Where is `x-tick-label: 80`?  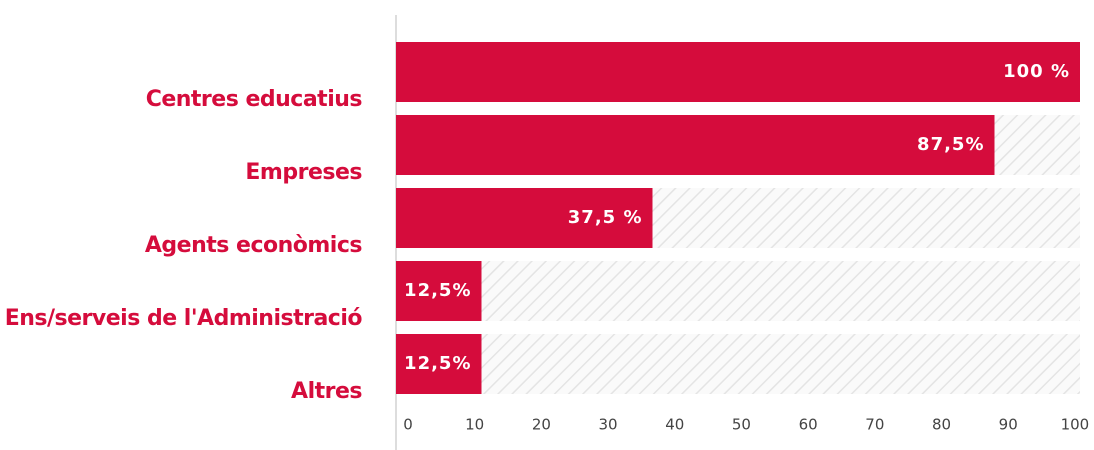 x-tick-label: 80 is located at coordinates (941, 425).